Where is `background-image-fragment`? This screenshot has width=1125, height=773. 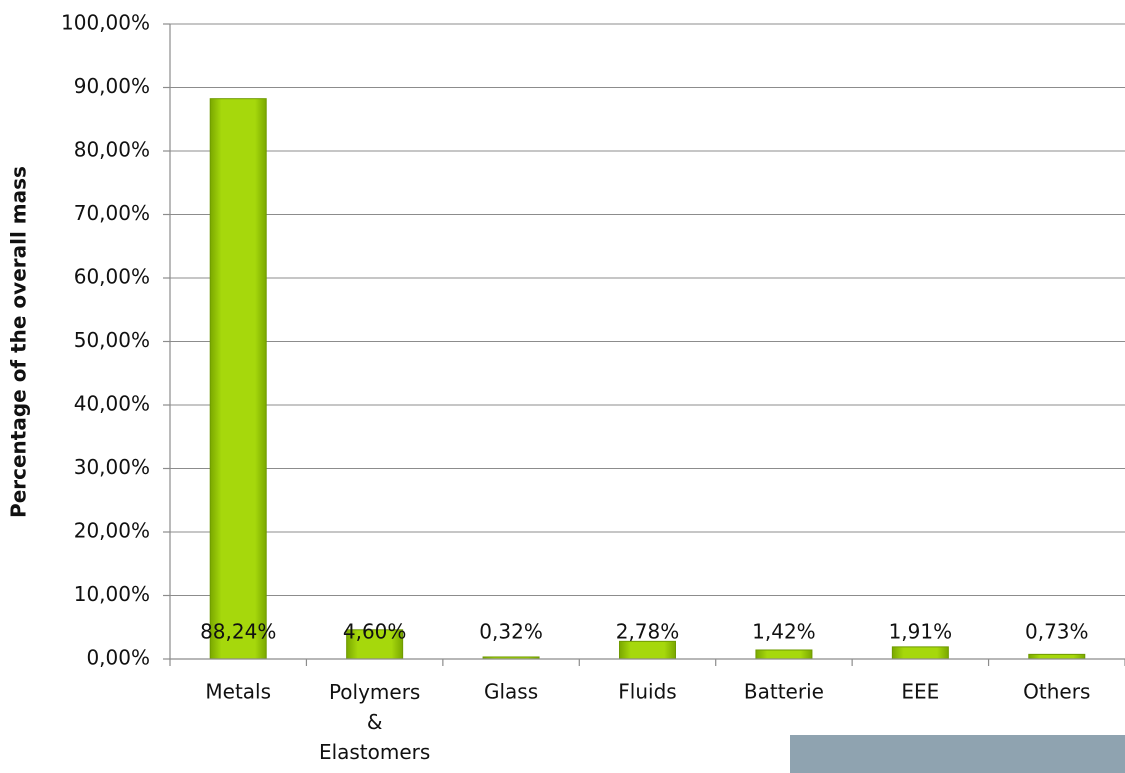 background-image-fragment is located at coordinates (957, 754).